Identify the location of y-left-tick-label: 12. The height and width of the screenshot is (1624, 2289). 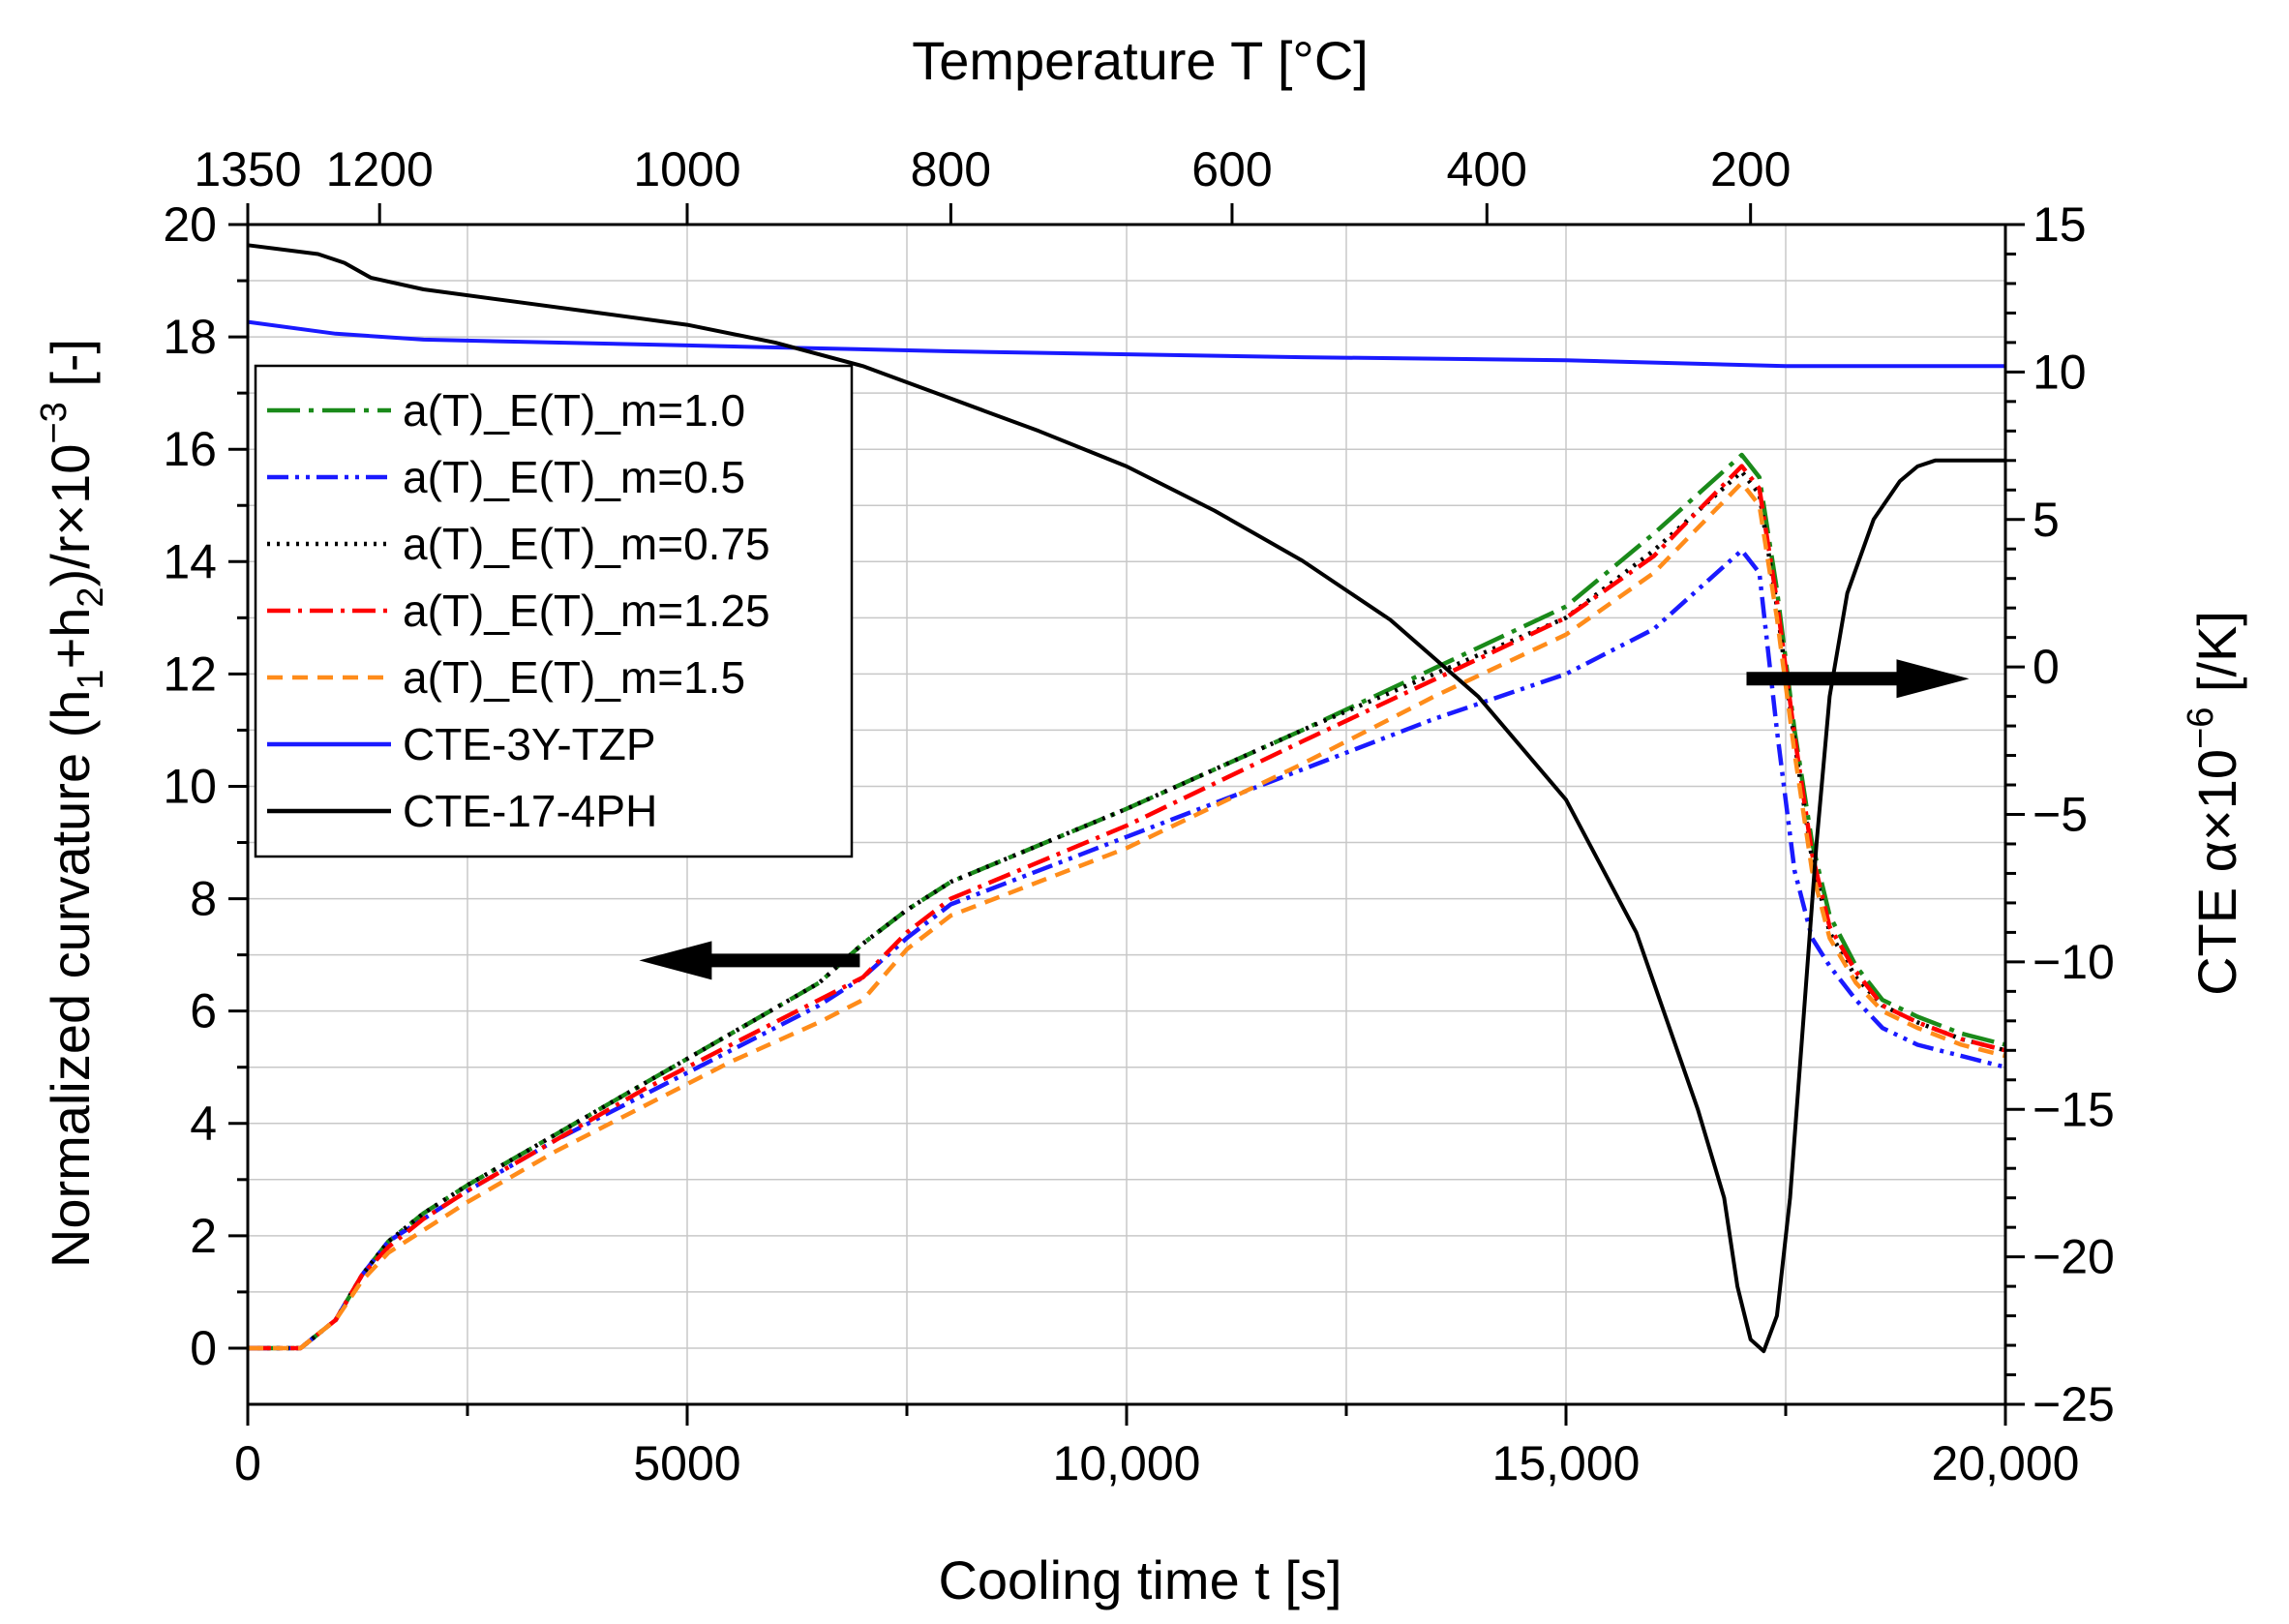
(190, 674).